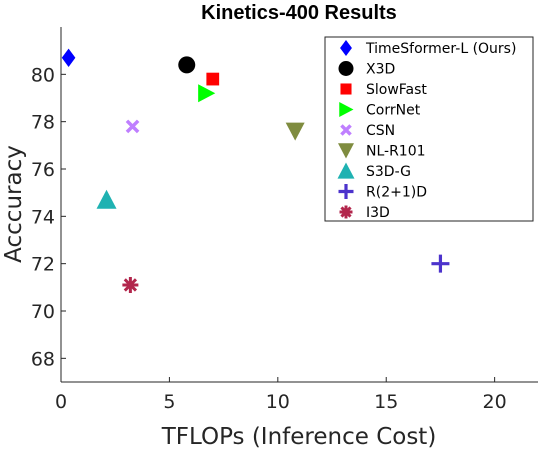 The width and height of the screenshot is (538, 452). What do you see at coordinates (43, 265) in the screenshot?
I see `y-tick-label: 72` at bounding box center [43, 265].